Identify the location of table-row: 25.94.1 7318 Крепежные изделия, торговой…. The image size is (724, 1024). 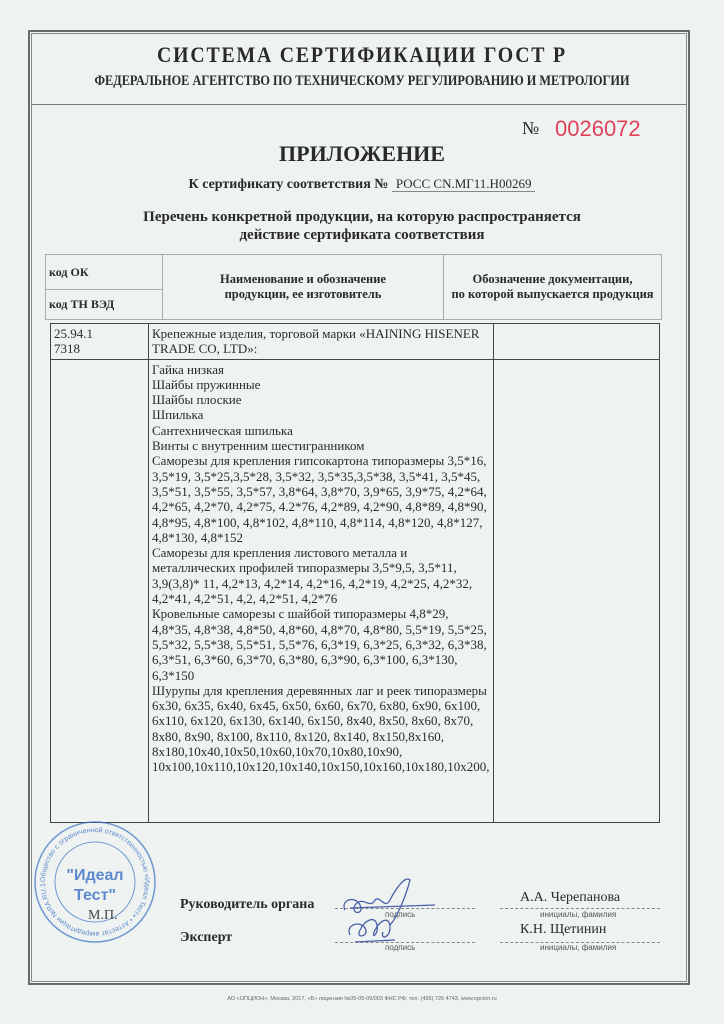
(355, 341).